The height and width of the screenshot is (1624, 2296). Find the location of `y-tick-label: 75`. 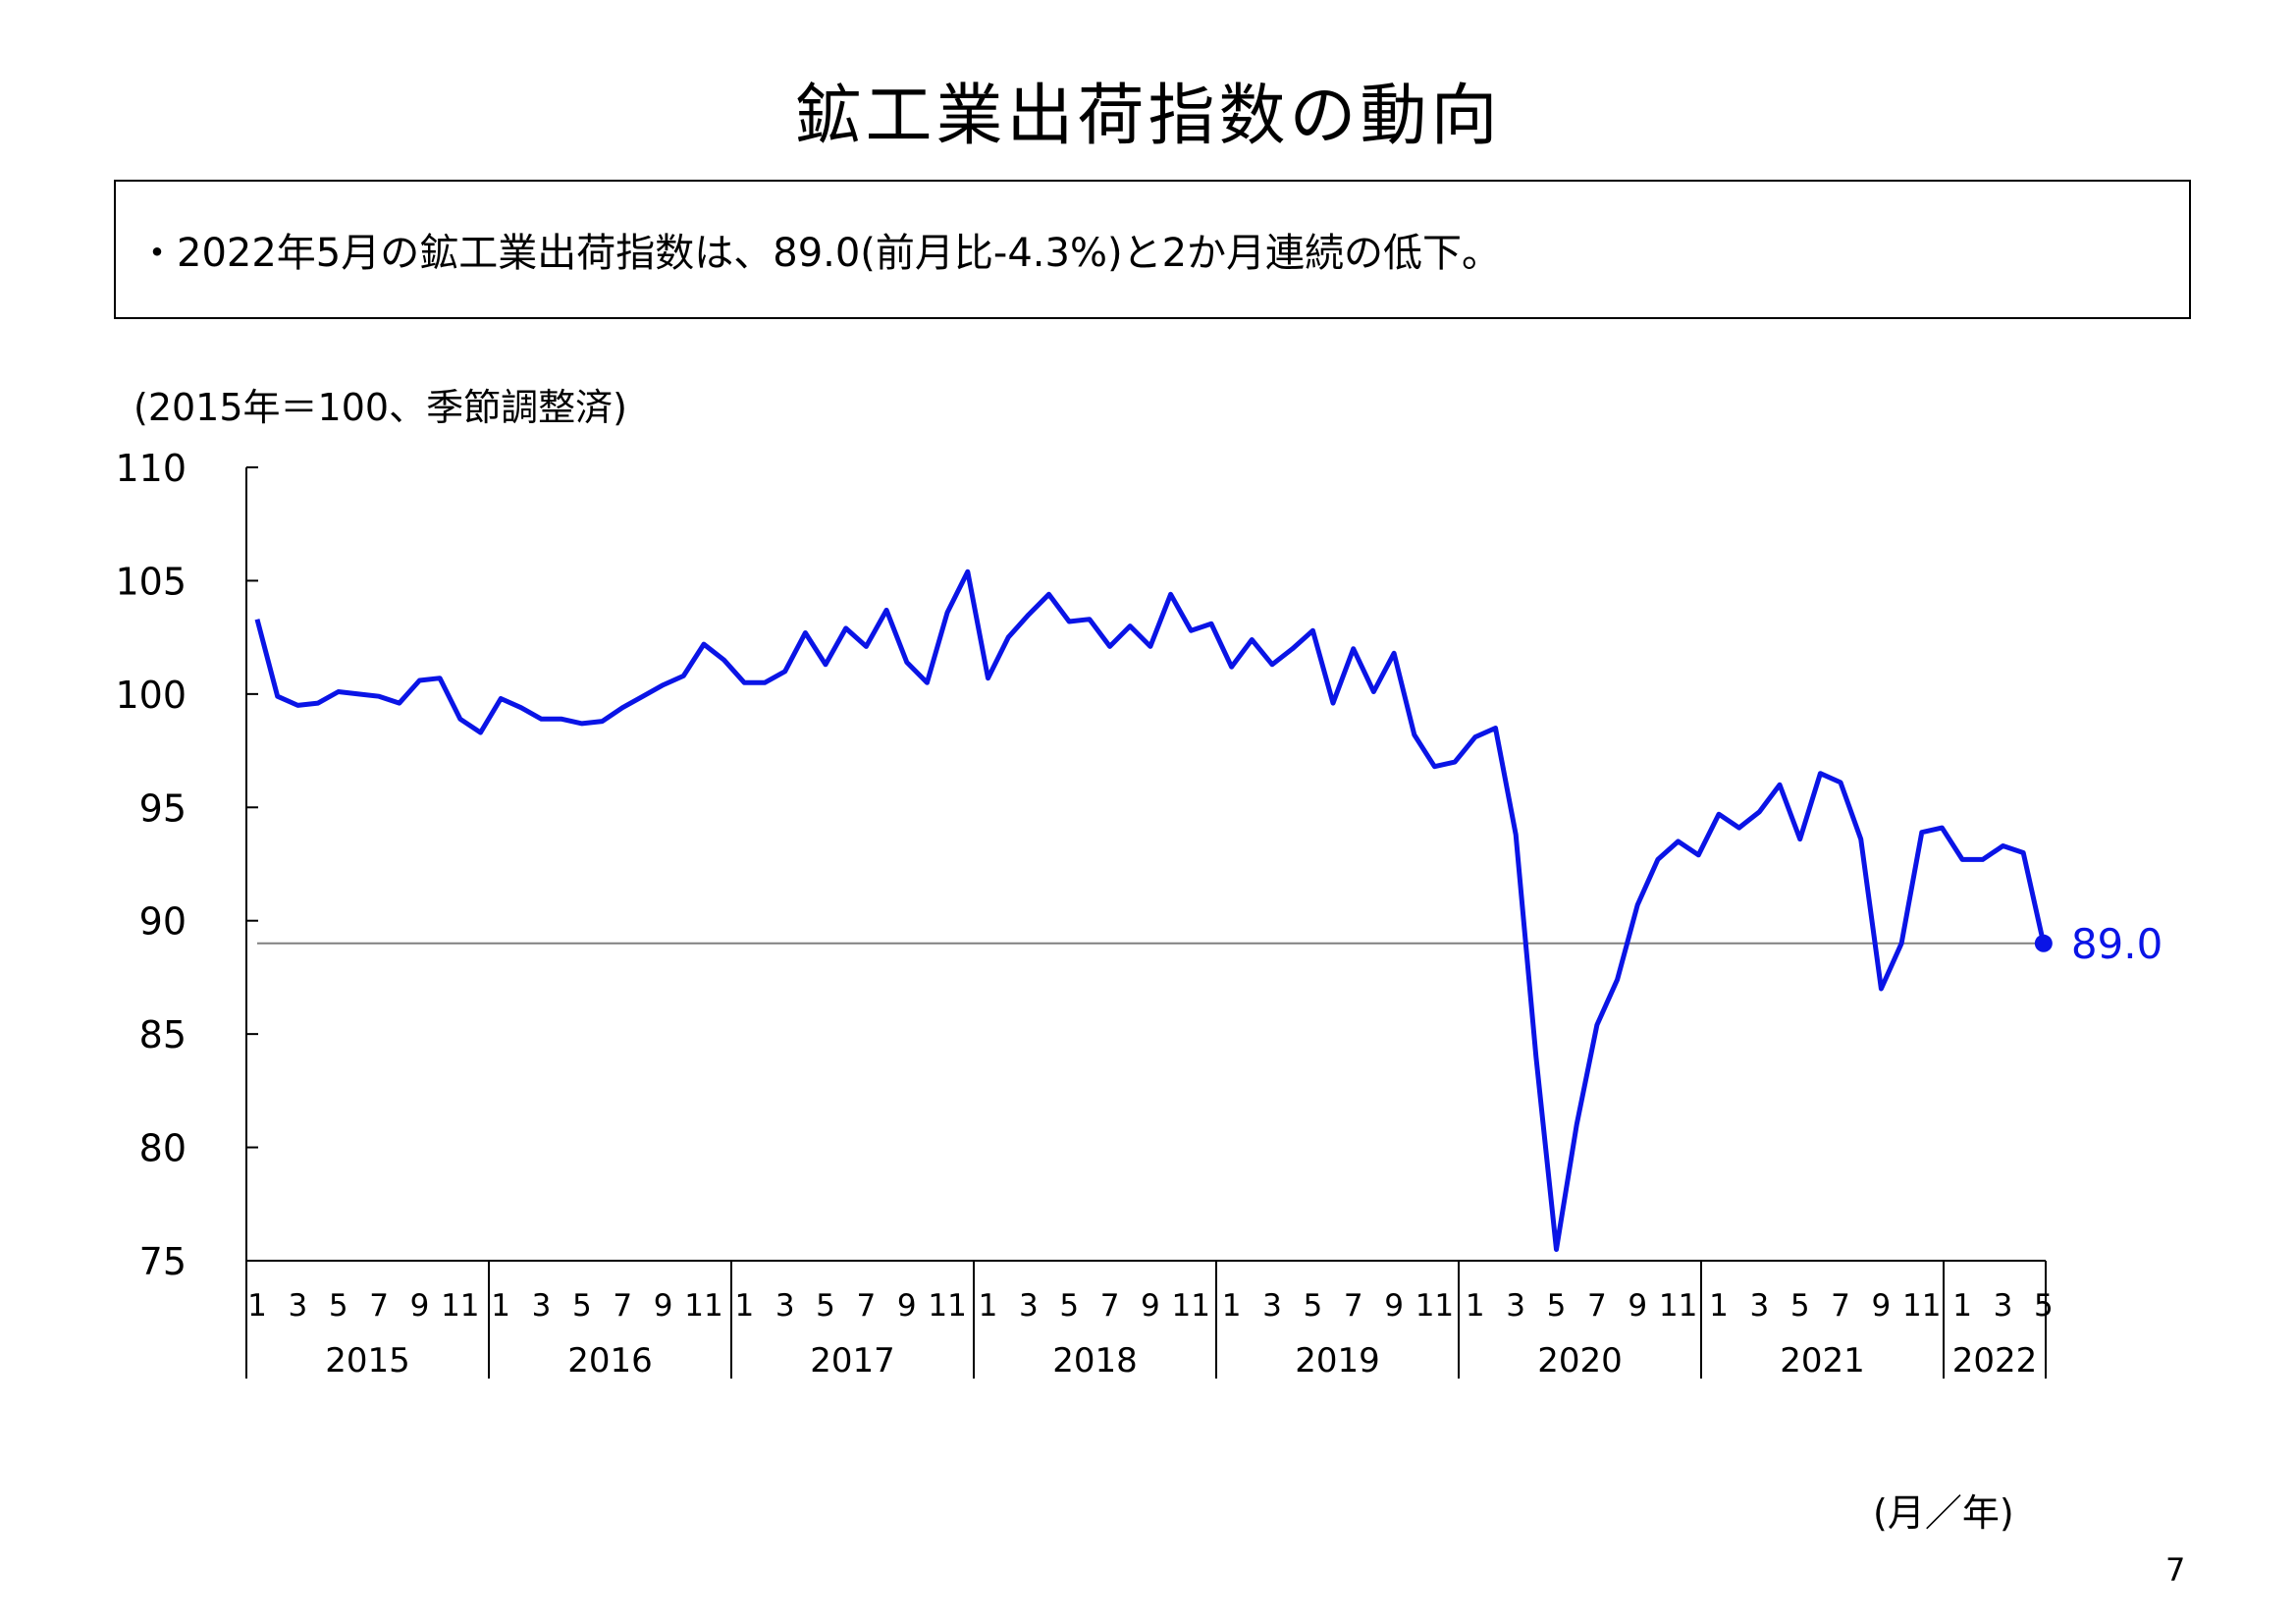

y-tick-label: 75 is located at coordinates (163, 1261).